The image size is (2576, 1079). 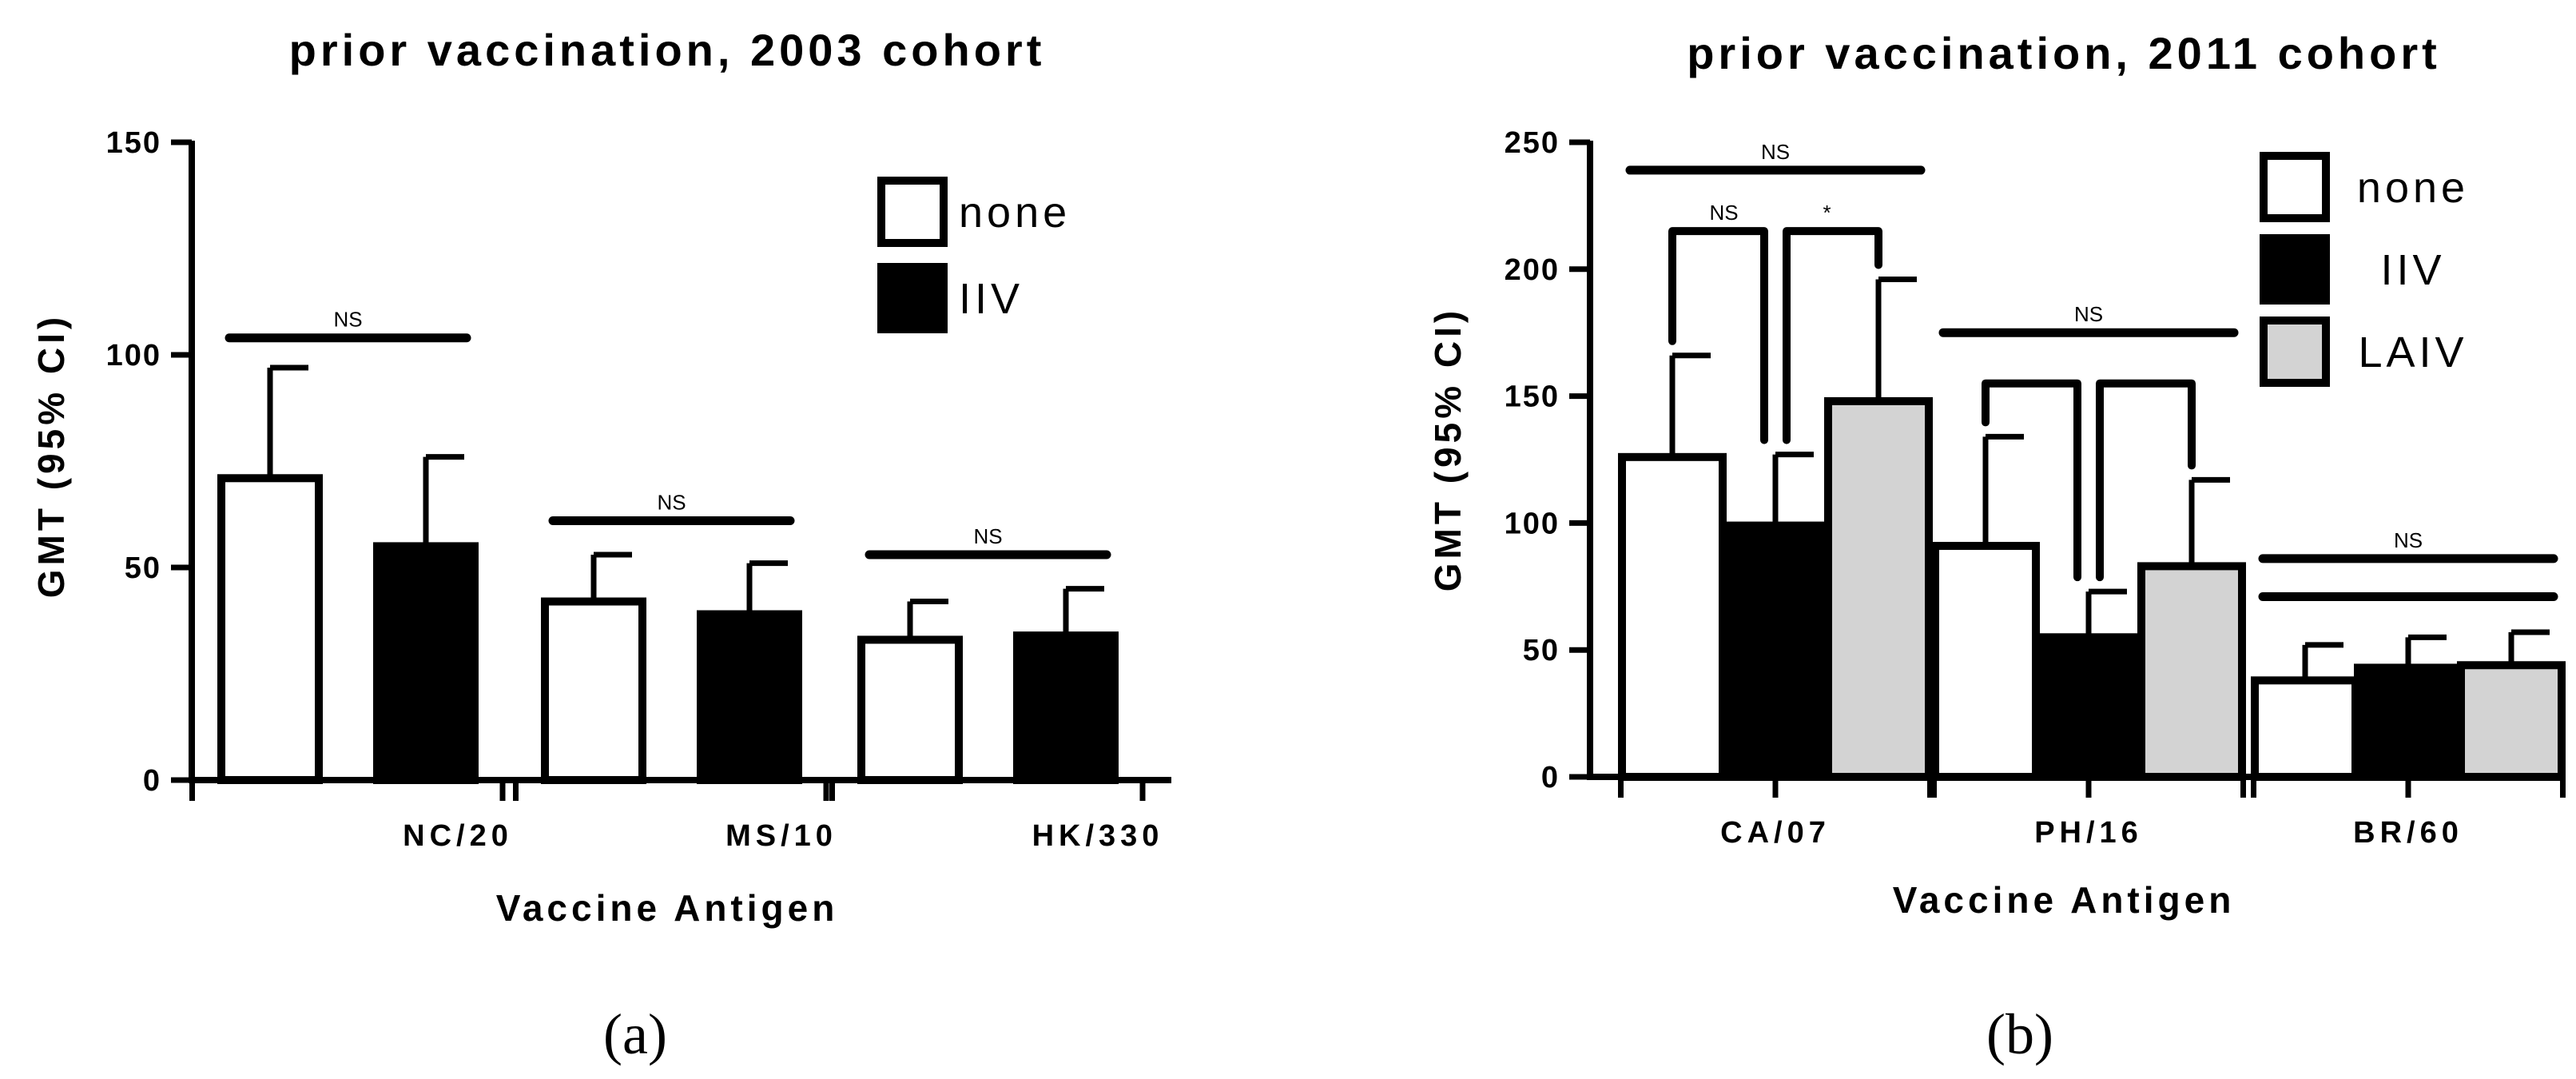 What do you see at coordinates (2295, 187) in the screenshot?
I see `chart-b-legend-swatch-none` at bounding box center [2295, 187].